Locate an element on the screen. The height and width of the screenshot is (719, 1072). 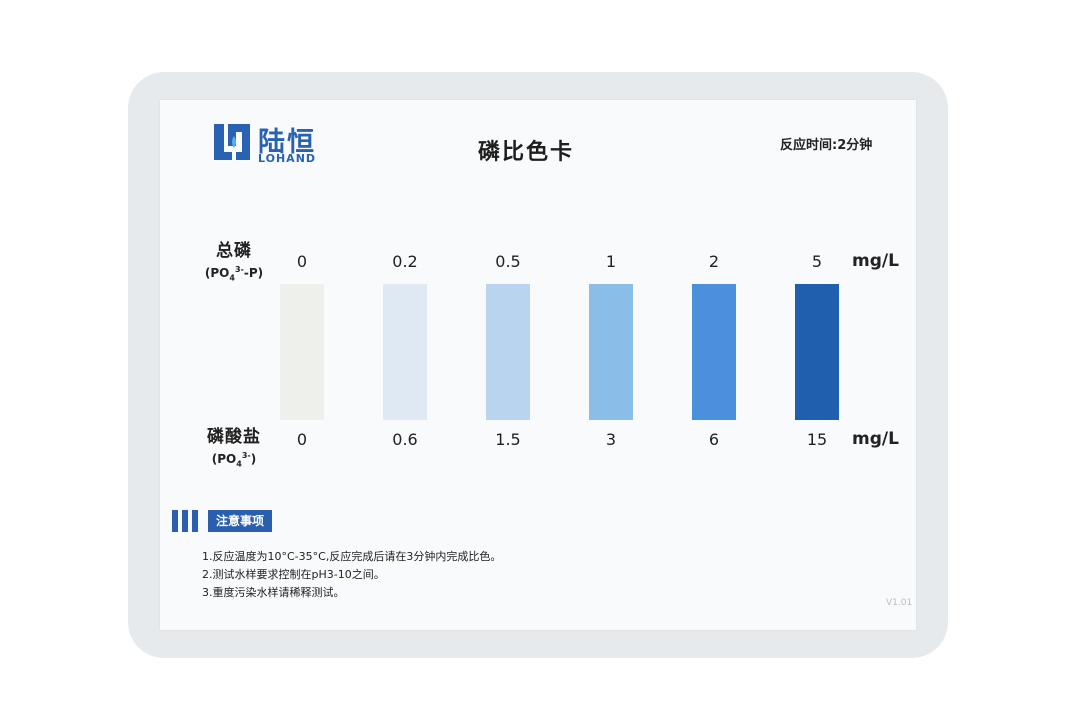
total-phosphorus-label: 总磷 (PO43--P) is located at coordinates (234, 259).